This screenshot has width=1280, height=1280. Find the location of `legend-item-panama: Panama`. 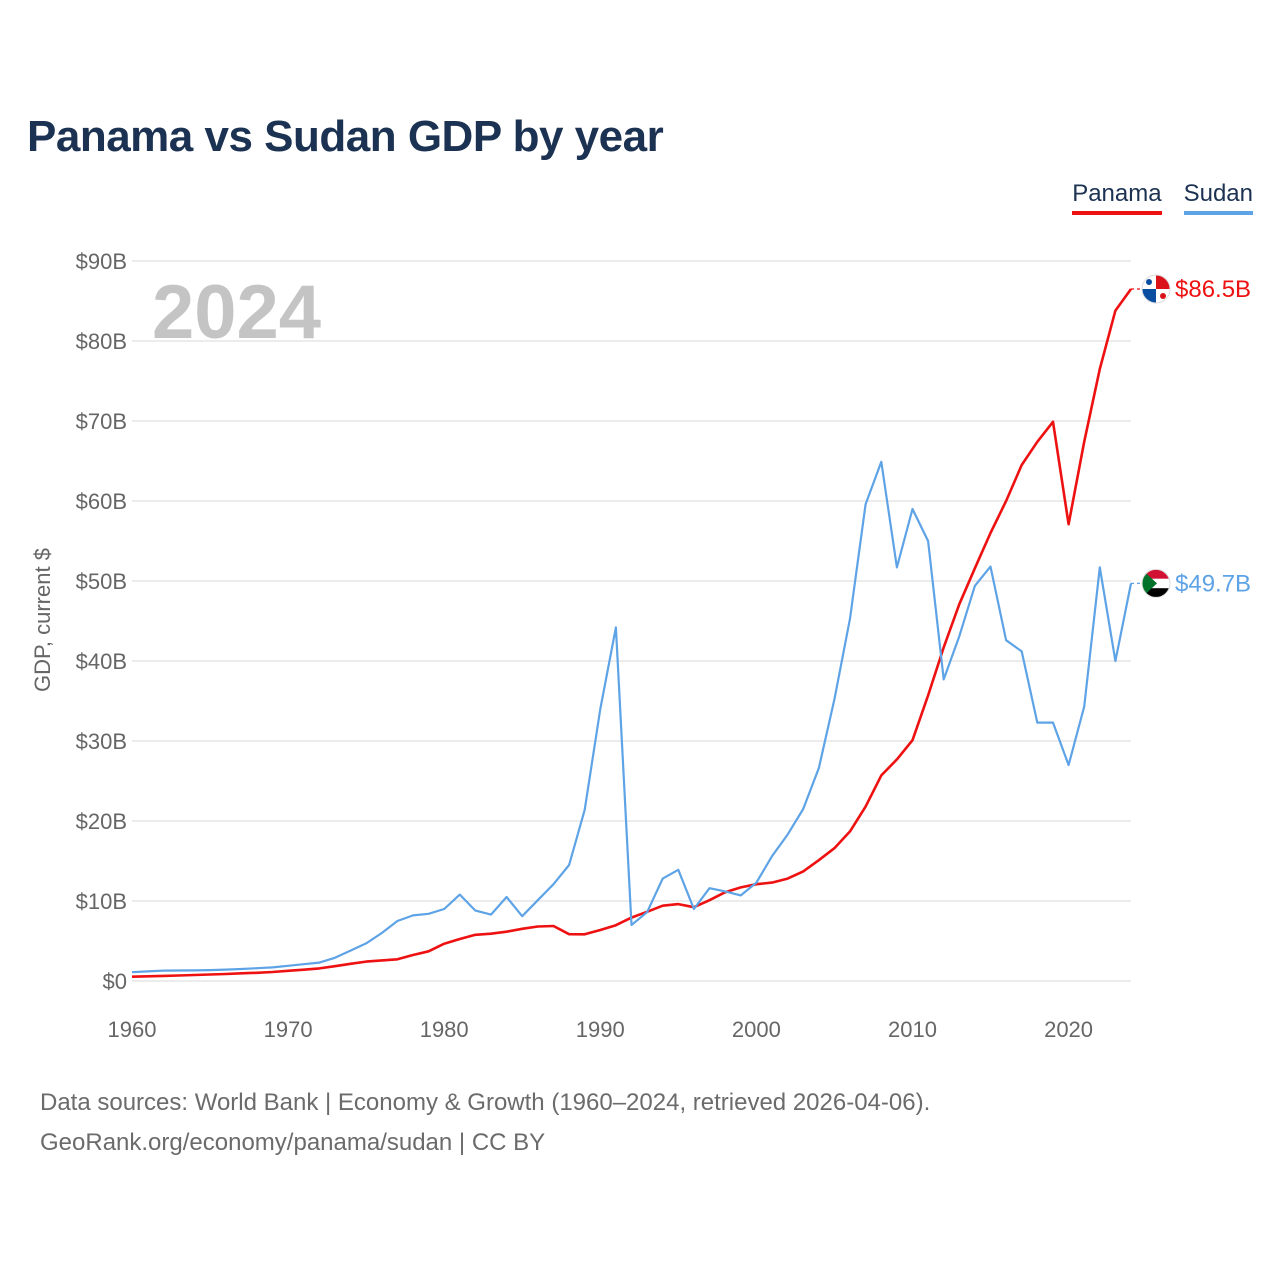

legend-item-panama: Panama is located at coordinates (1117, 197).